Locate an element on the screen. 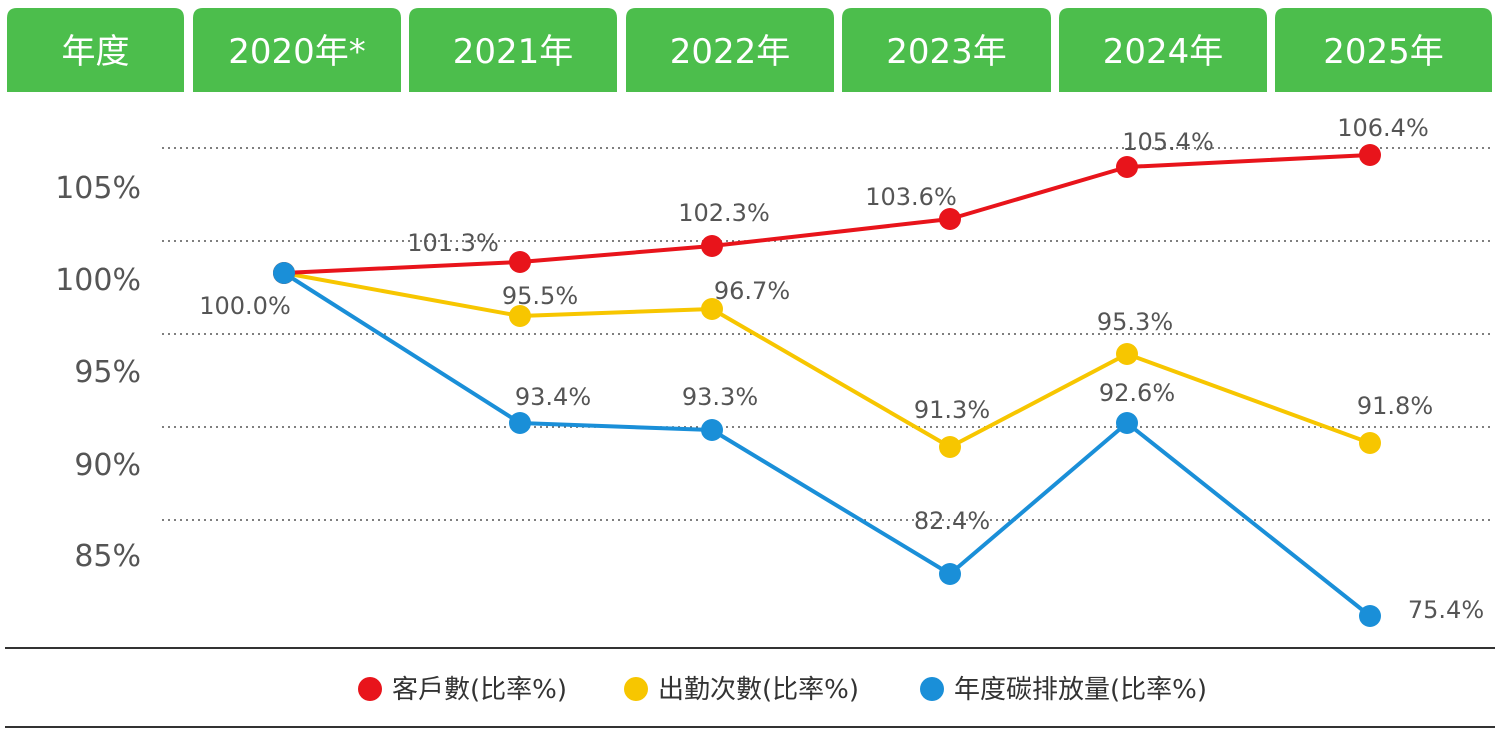 This screenshot has height=734, width=1500. header-cell-year is located at coordinates (95, 50).